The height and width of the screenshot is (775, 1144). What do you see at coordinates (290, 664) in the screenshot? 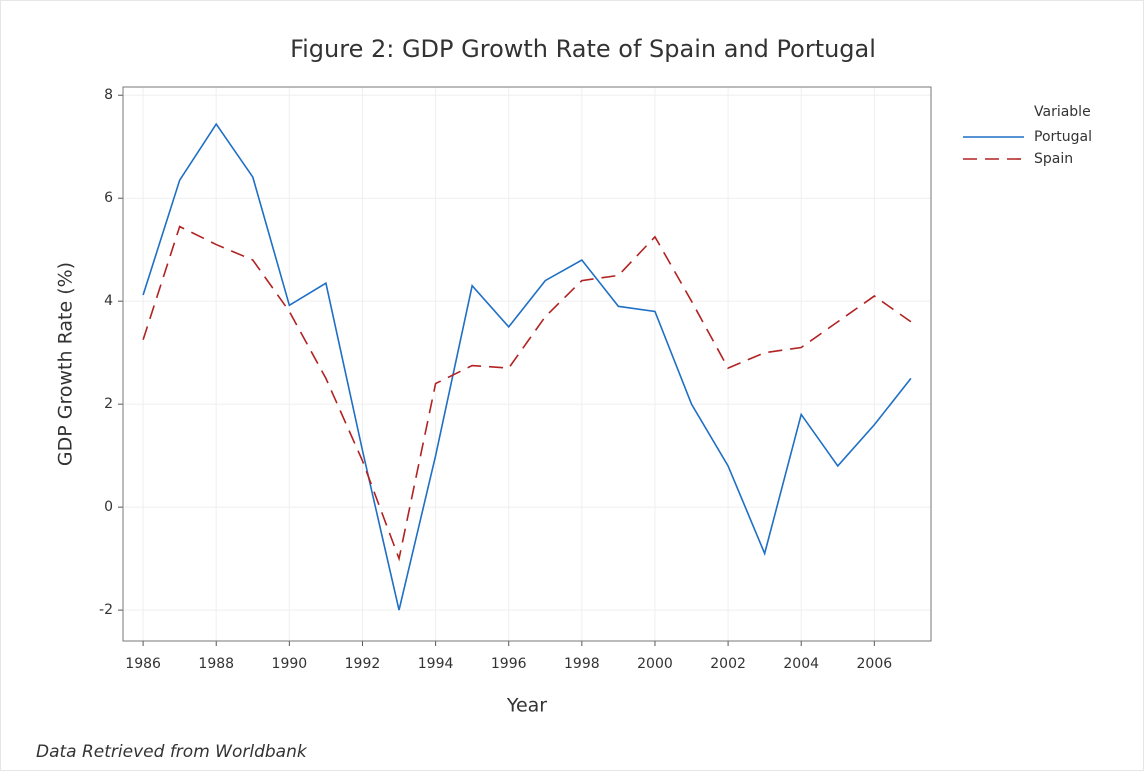
I see `x-tick-label: 1990` at bounding box center [290, 664].